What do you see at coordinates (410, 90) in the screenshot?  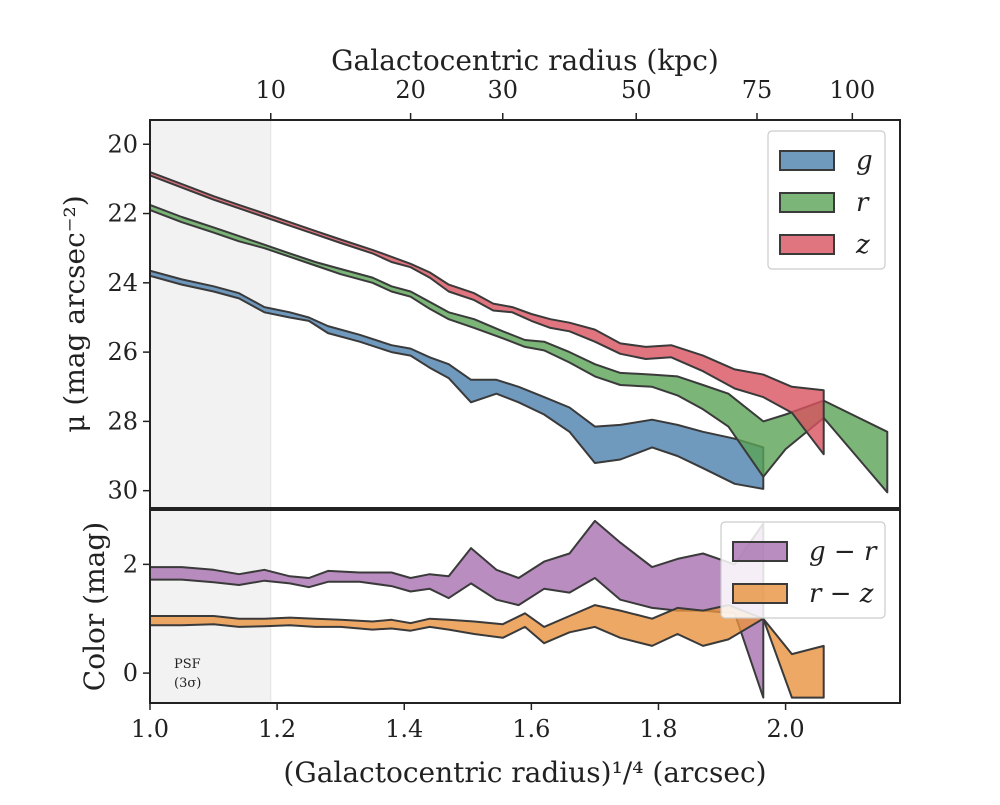 I see `kpc-tick-label-1: 20` at bounding box center [410, 90].